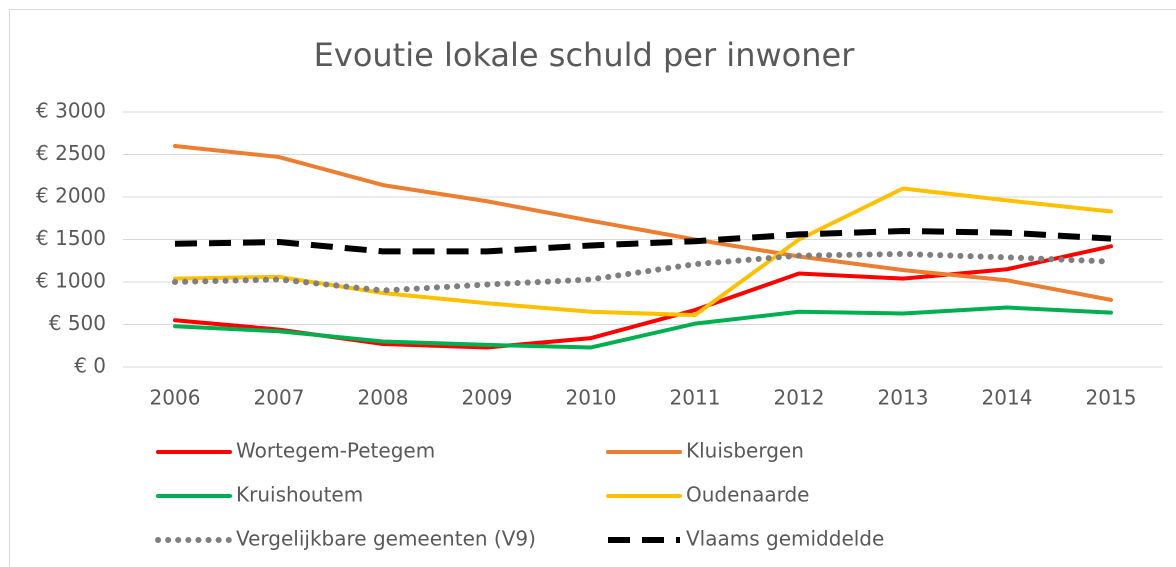 The width and height of the screenshot is (1176, 567). Describe the element at coordinates (591, 398) in the screenshot. I see `x-tick-label: 2010` at that location.